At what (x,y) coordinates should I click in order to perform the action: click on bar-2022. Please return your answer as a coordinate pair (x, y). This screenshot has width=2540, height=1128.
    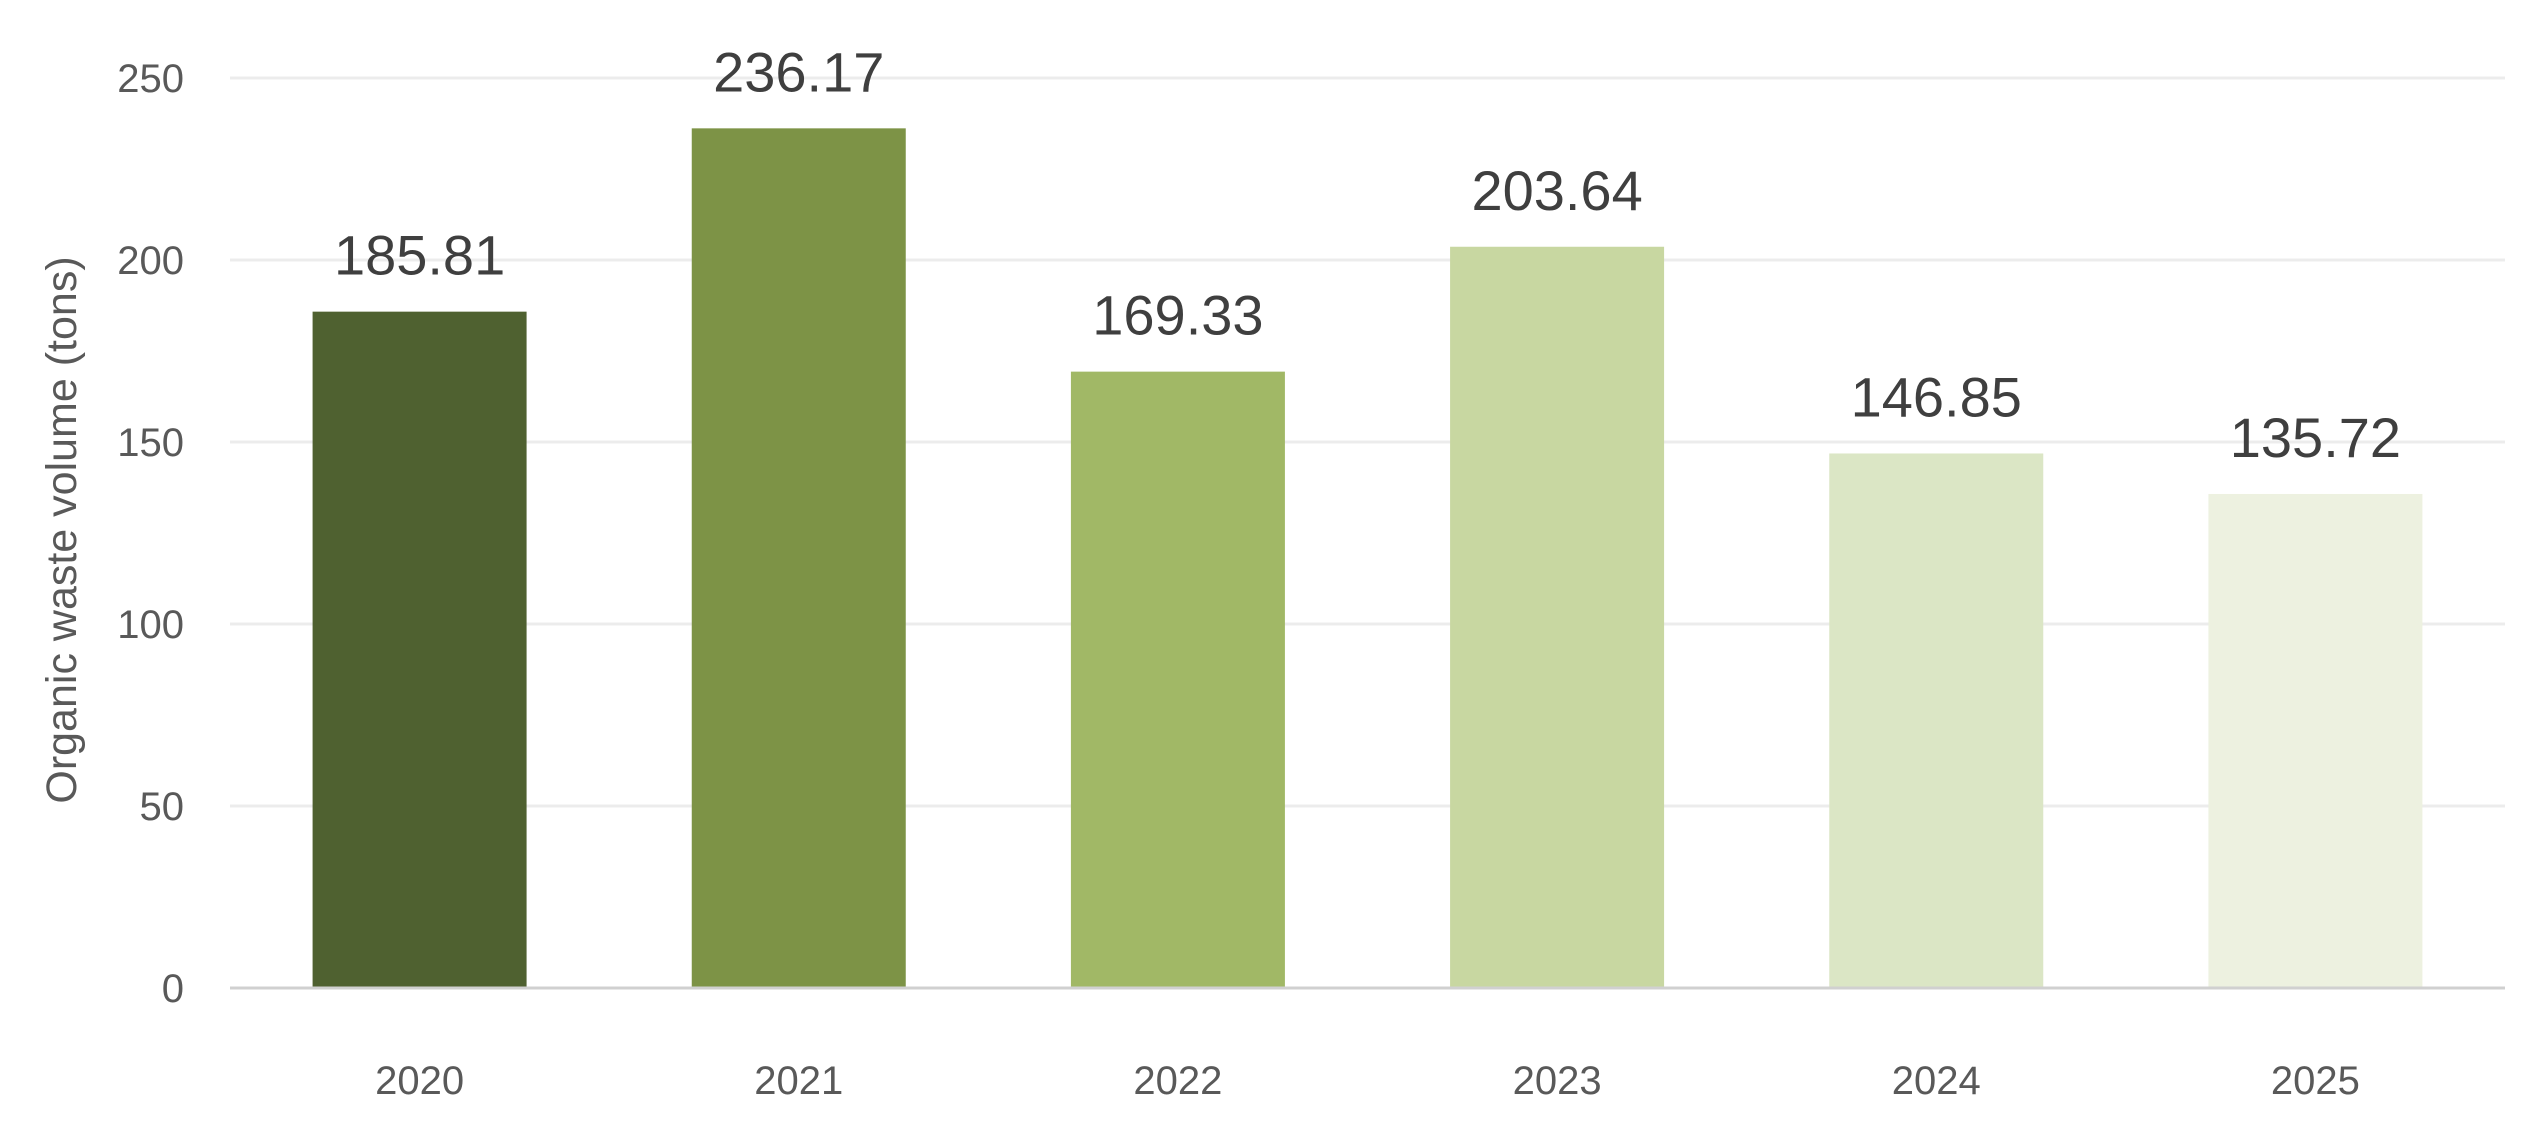
    Looking at the image, I should click on (1177, 679).